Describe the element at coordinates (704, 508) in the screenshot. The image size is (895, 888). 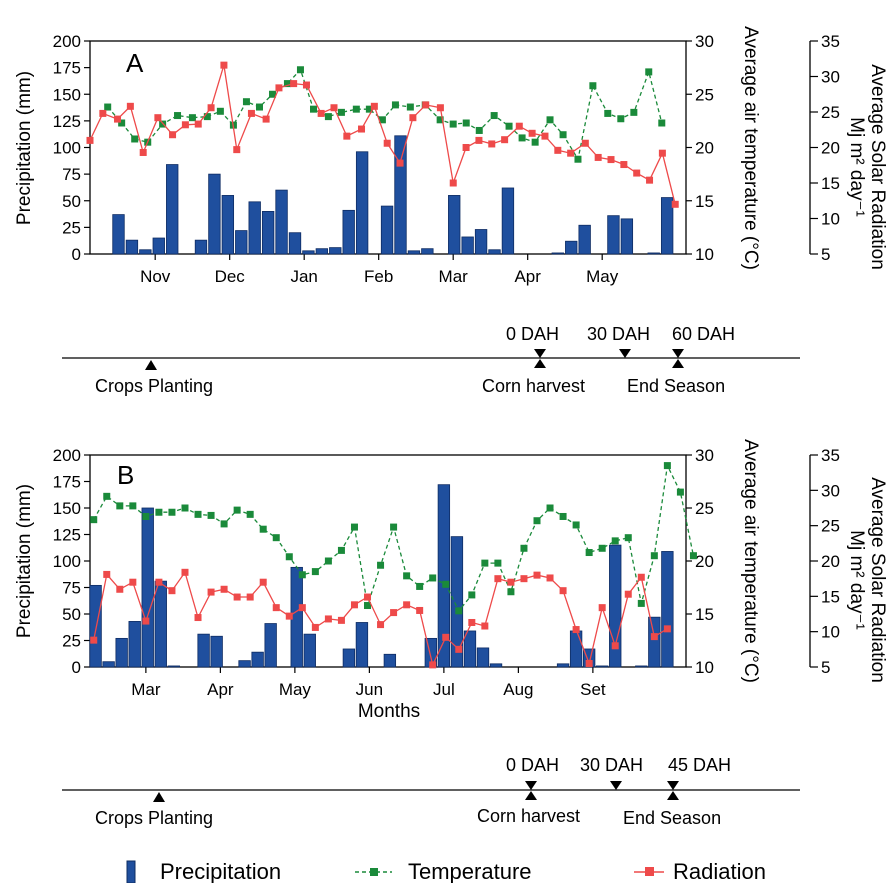
I see `temp-axis-tick-label: 25` at that location.